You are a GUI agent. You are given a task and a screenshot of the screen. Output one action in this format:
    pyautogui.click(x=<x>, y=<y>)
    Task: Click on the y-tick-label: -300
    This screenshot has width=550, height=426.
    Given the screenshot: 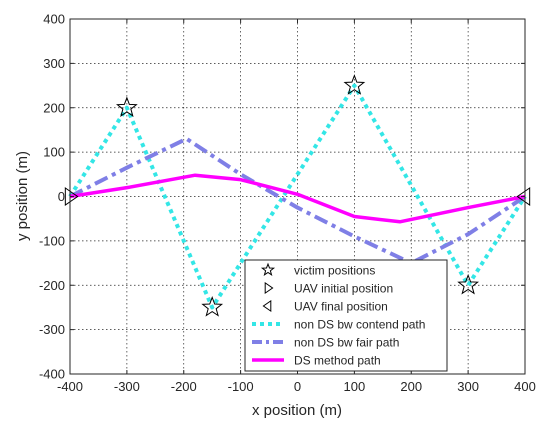 What is the action you would take?
    pyautogui.click(x=52, y=329)
    